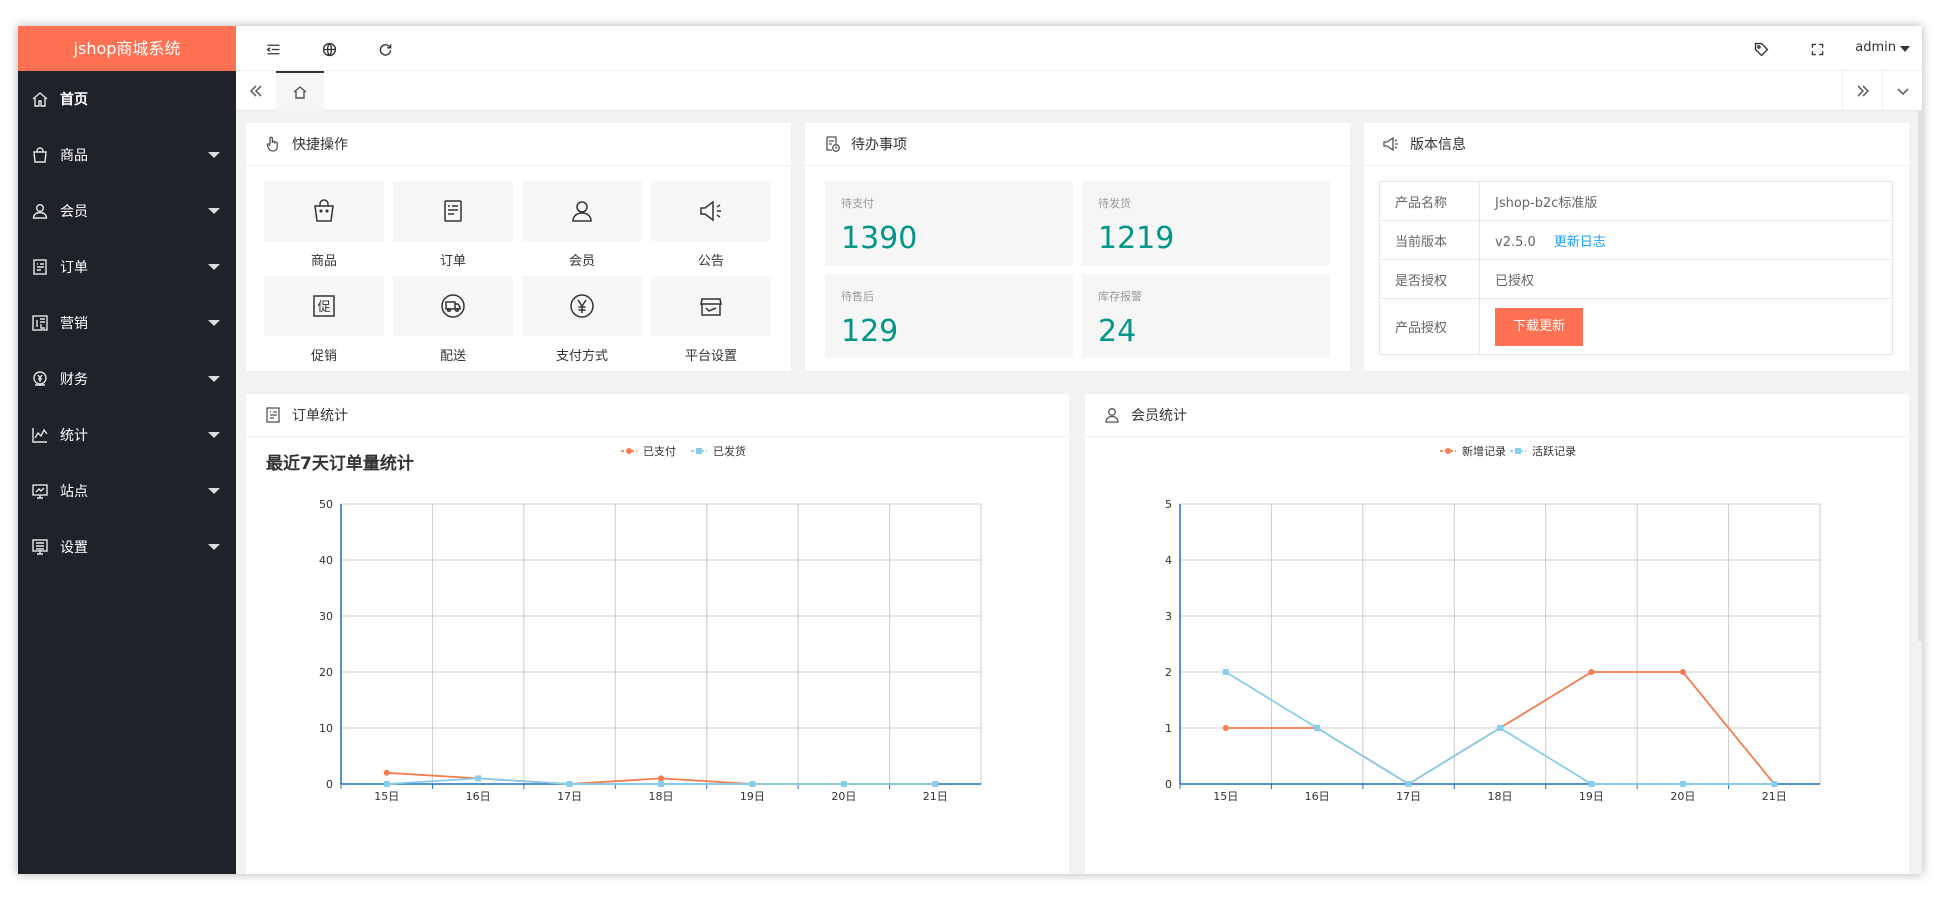  I want to click on tab-home, so click(300, 91).